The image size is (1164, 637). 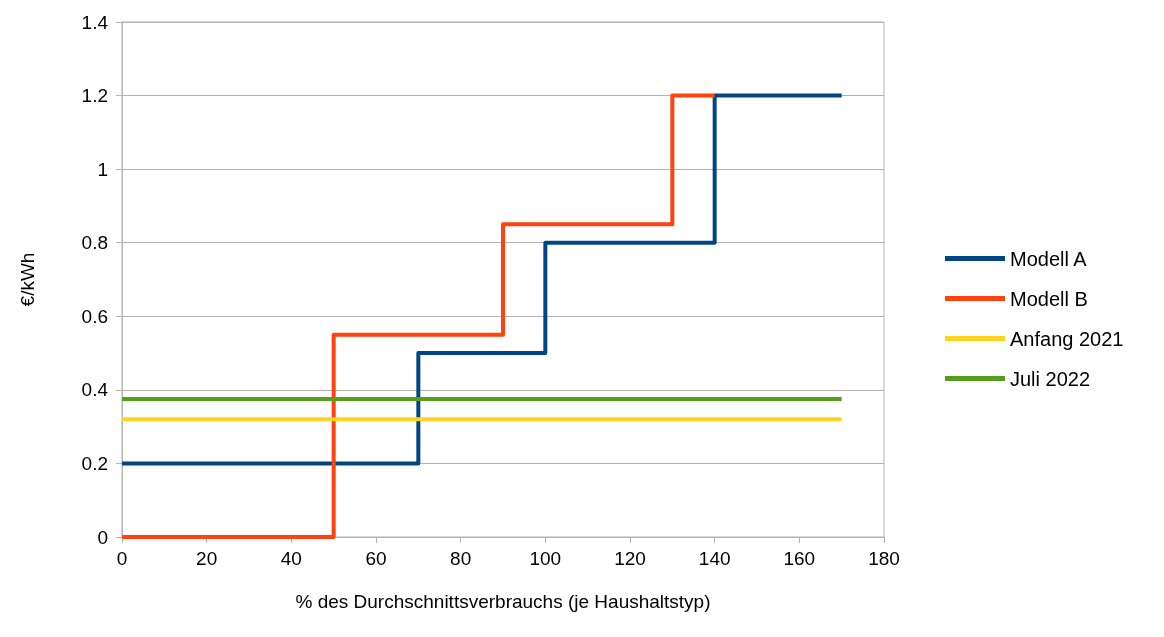 What do you see at coordinates (799, 558) in the screenshot?
I see `x-tick-label: 160` at bounding box center [799, 558].